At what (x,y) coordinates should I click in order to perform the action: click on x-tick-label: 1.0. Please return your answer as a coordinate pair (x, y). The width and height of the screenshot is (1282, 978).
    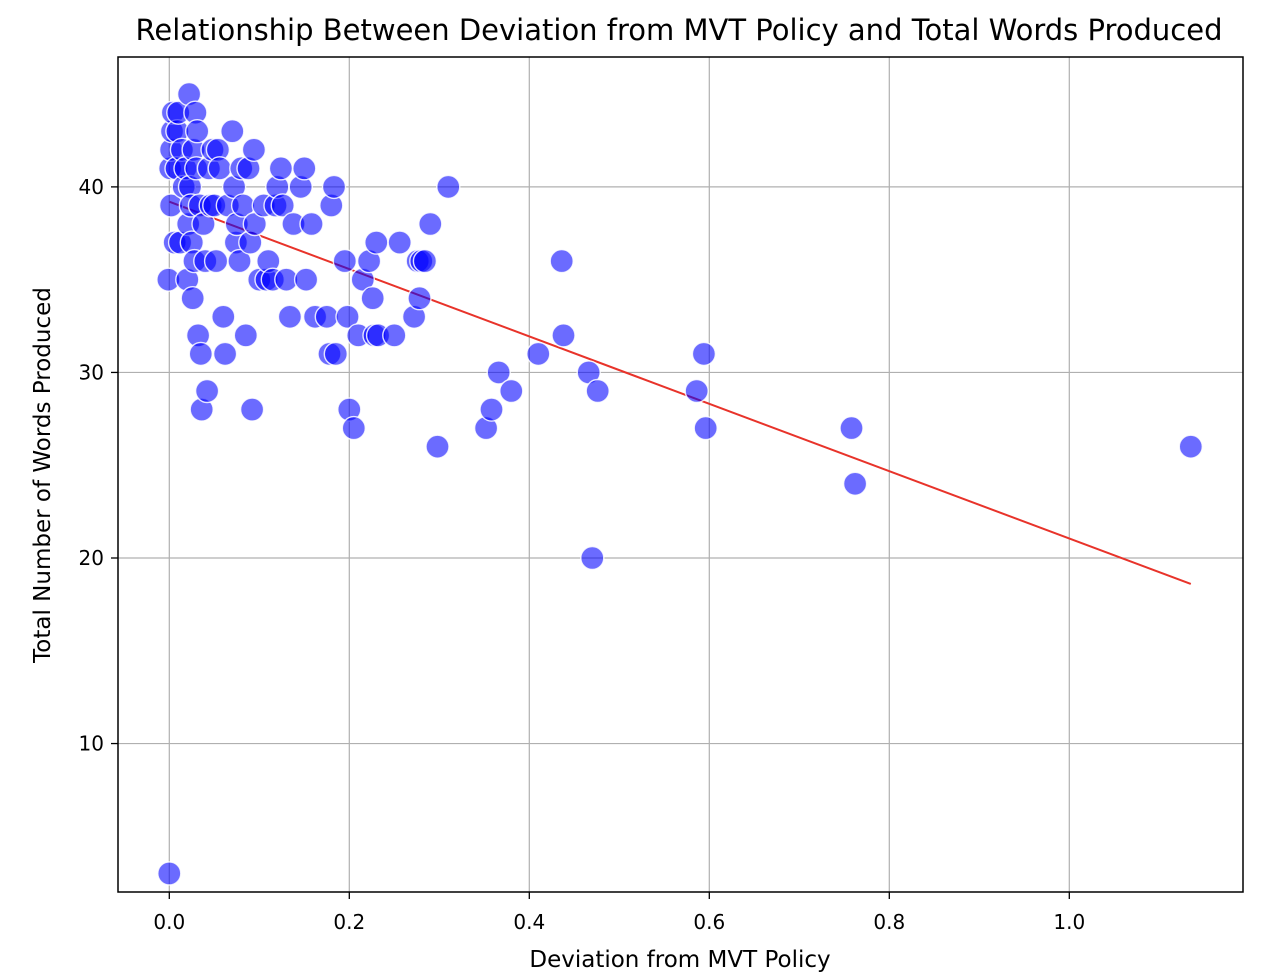
    Looking at the image, I should click on (1069, 922).